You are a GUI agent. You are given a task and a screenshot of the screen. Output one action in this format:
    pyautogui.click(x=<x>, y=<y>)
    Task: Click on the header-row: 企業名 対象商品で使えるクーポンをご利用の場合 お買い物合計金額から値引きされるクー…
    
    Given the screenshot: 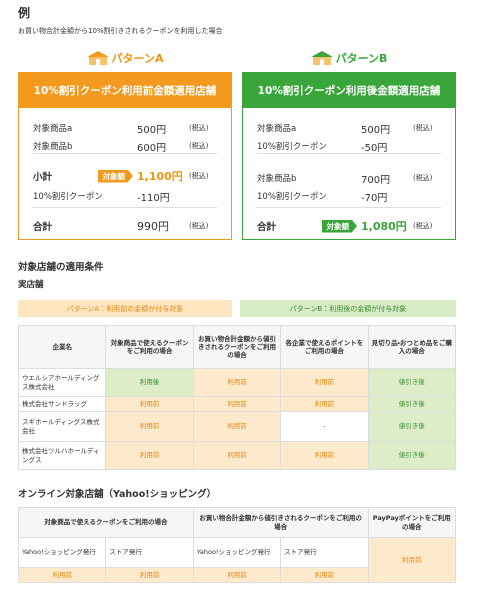 What is the action you would take?
    pyautogui.click(x=237, y=347)
    